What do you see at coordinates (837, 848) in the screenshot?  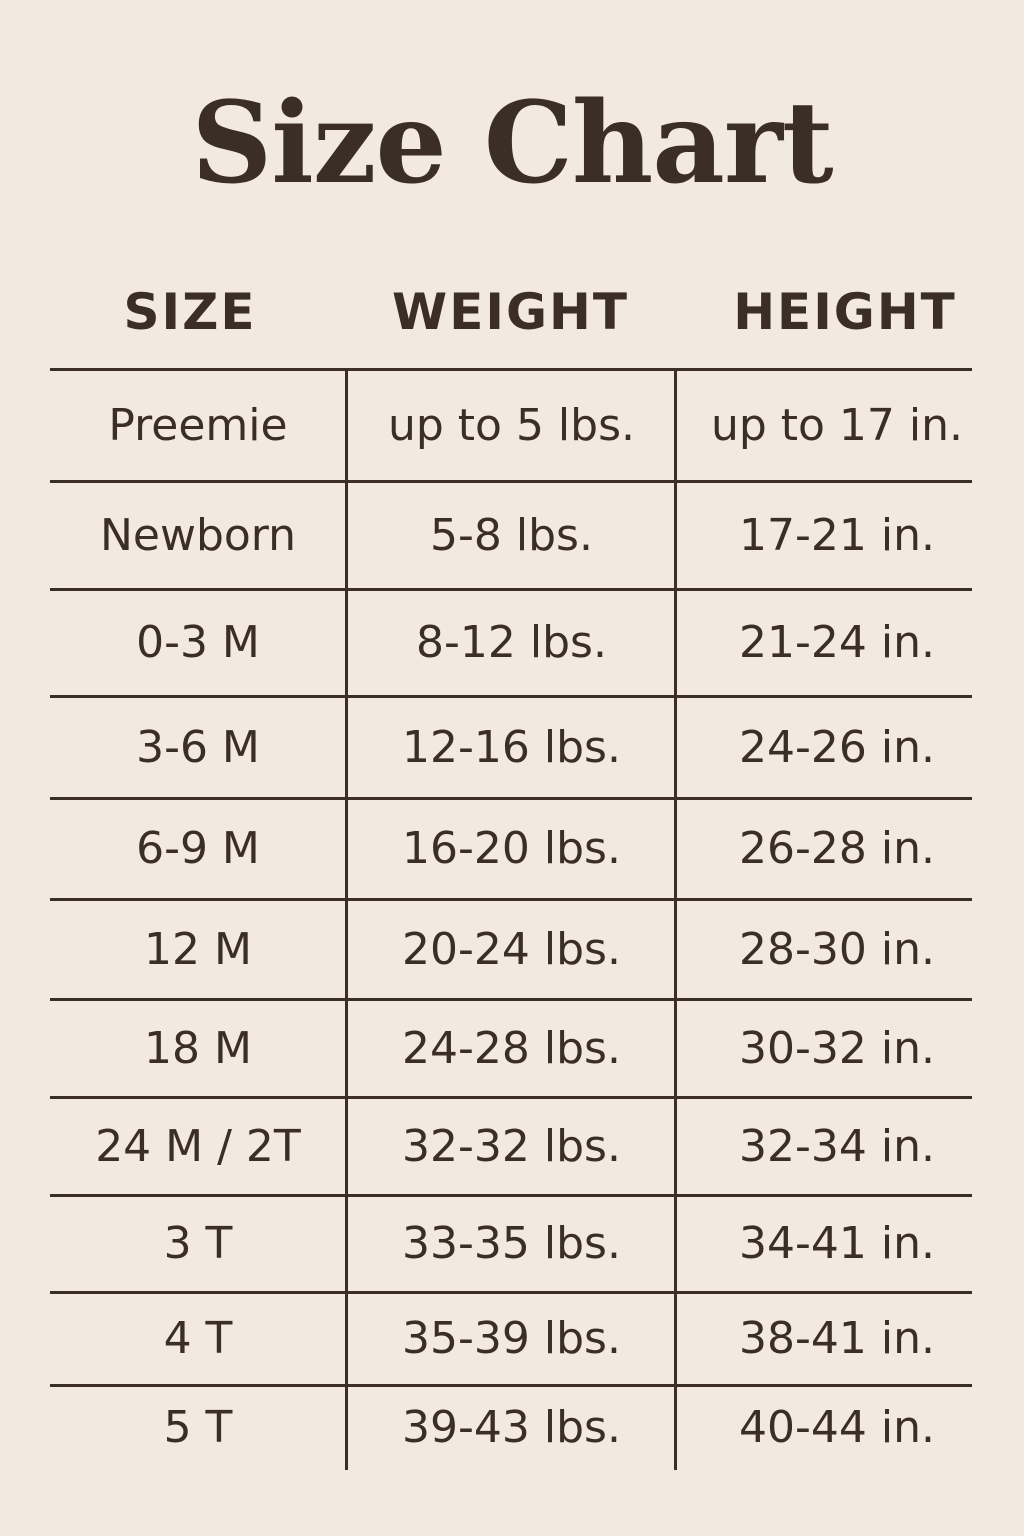 I see `height-cell: 26-28 in.` at bounding box center [837, 848].